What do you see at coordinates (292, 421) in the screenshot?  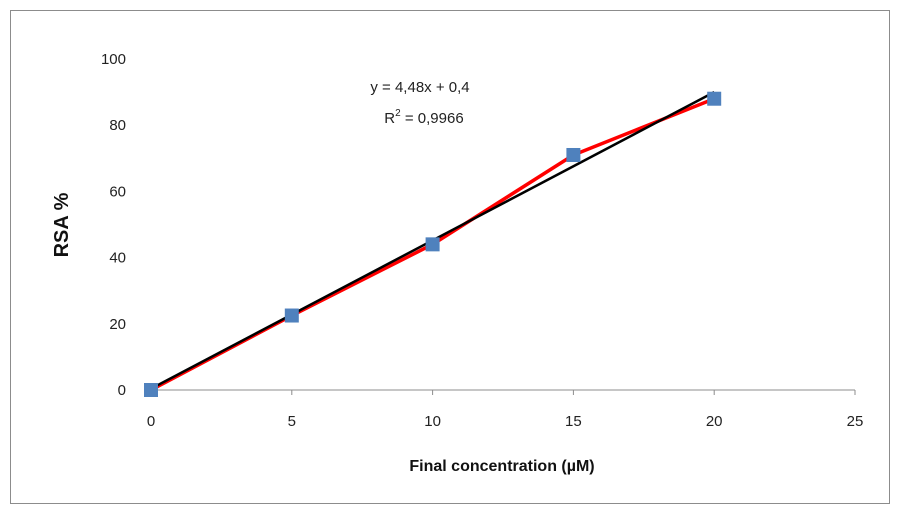 I see `x-tick-label: 5` at bounding box center [292, 421].